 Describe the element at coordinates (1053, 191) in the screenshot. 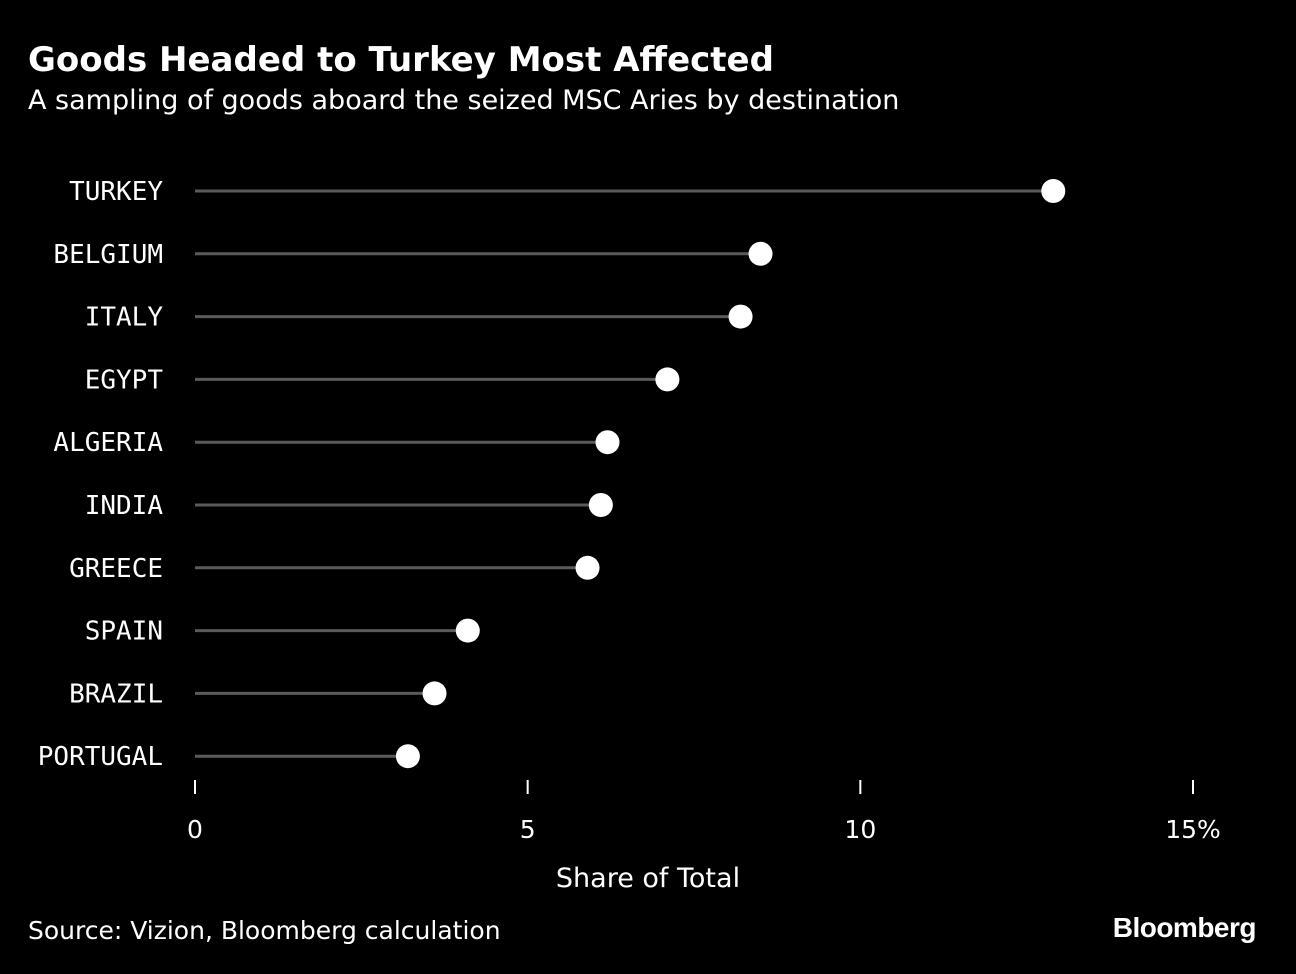

I see `dot-turkey` at that location.